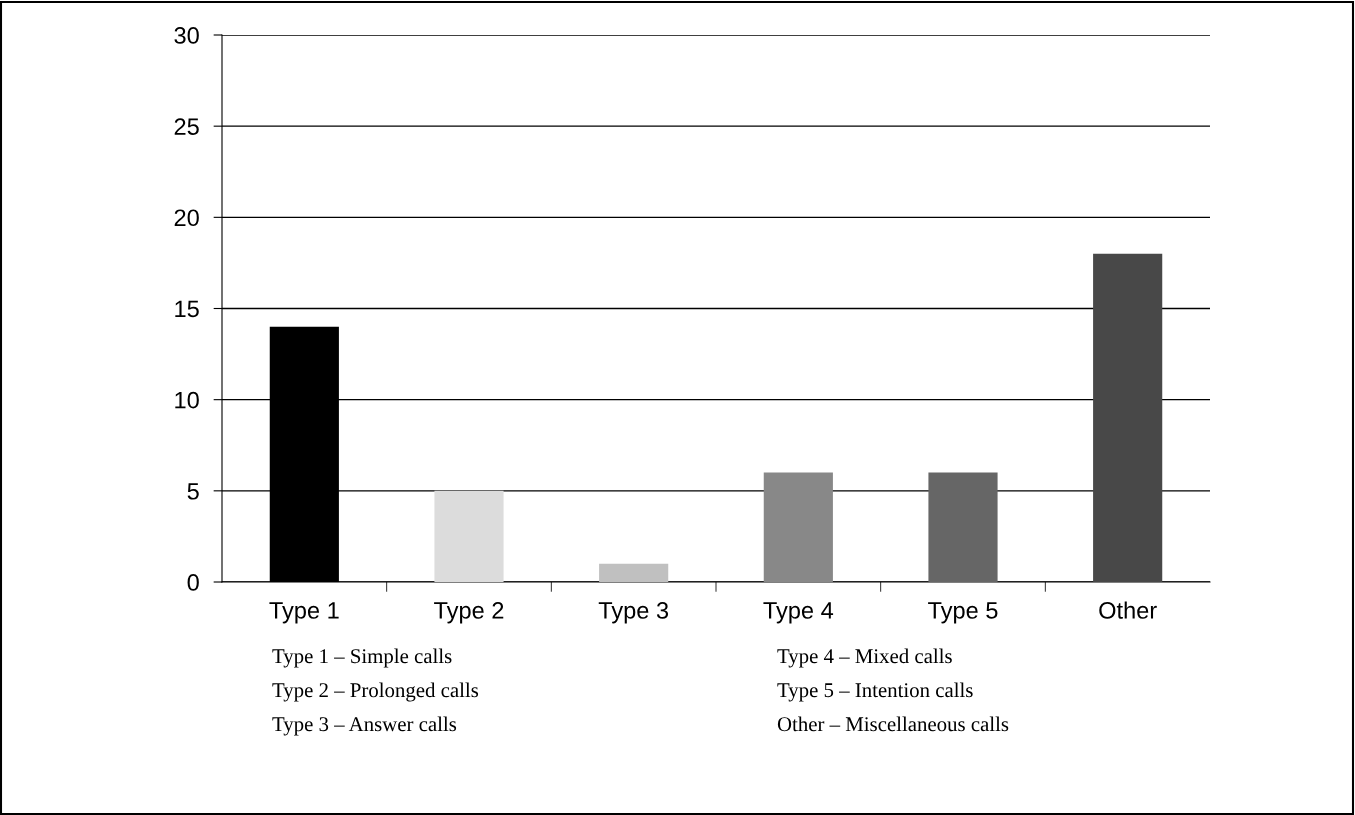 Image resolution: width=1355 pixels, height=815 pixels. I want to click on x-tick-label: Other, so click(1128, 610).